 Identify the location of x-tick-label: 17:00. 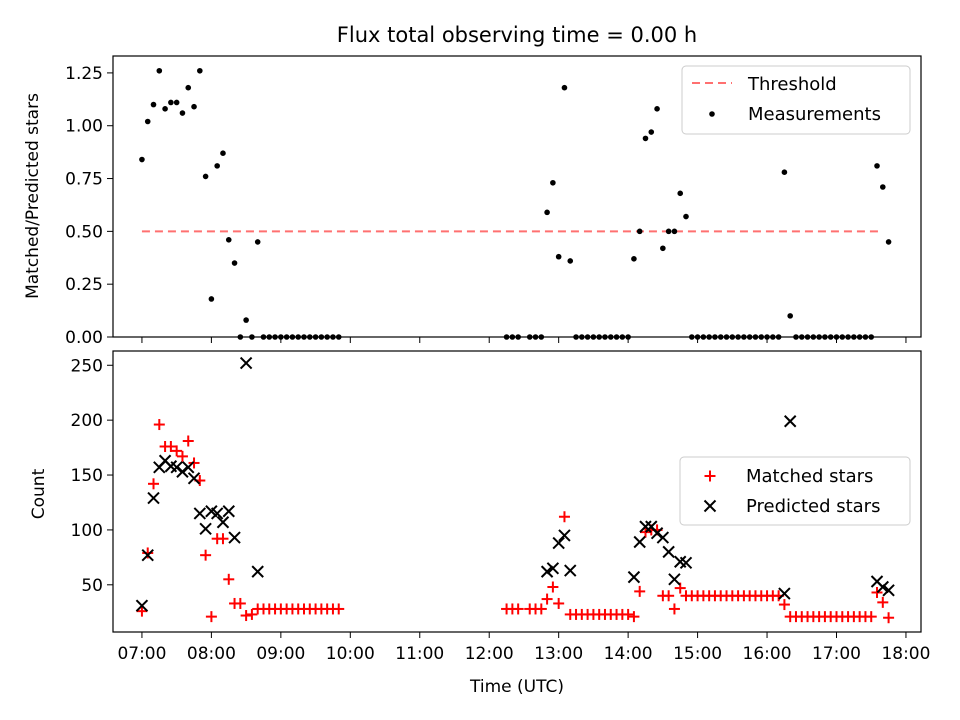
(836, 654).